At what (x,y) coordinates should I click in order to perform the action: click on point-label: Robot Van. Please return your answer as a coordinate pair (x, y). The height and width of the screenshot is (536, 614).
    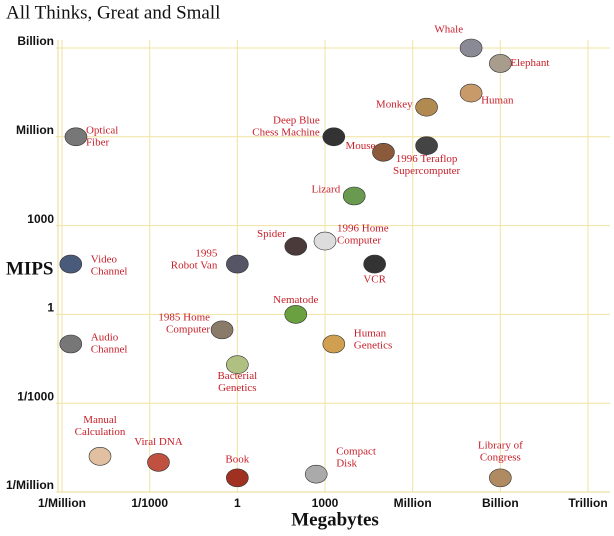
    Looking at the image, I should click on (194, 266).